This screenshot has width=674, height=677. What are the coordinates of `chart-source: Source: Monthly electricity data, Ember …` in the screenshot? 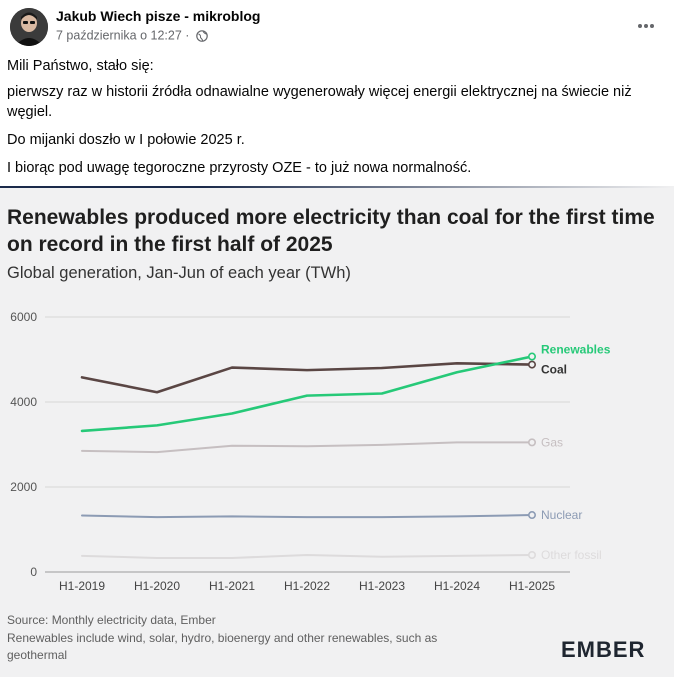 It's located at (257, 638).